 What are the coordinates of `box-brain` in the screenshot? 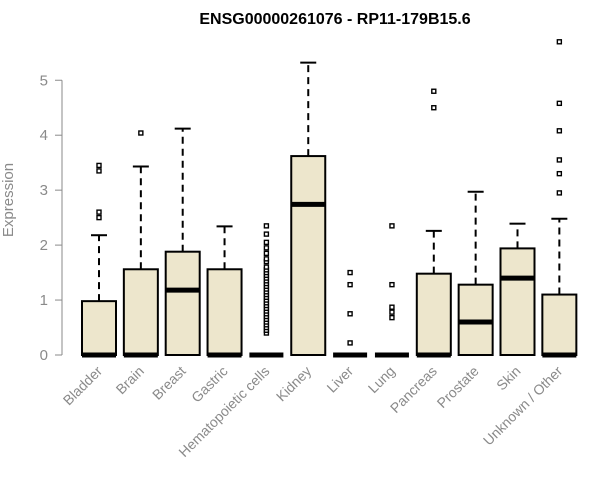 It's located at (140, 244).